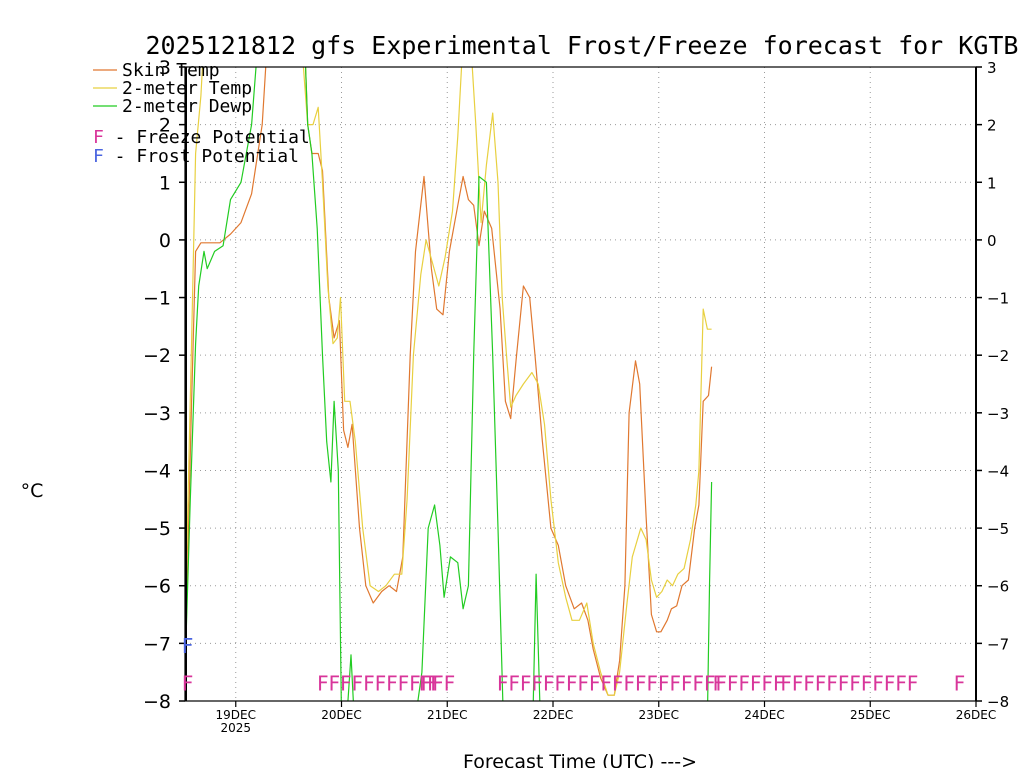  Describe the element at coordinates (447, 715) in the screenshot. I see `x-tick-label: 21DEC` at that location.